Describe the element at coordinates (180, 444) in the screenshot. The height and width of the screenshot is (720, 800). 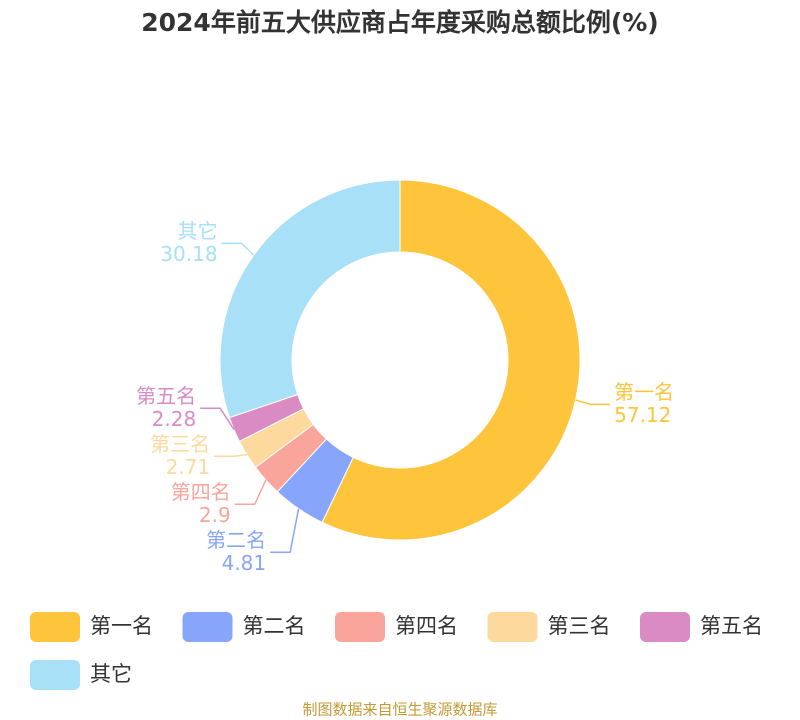
I see `data-label-name: 第三名` at that location.